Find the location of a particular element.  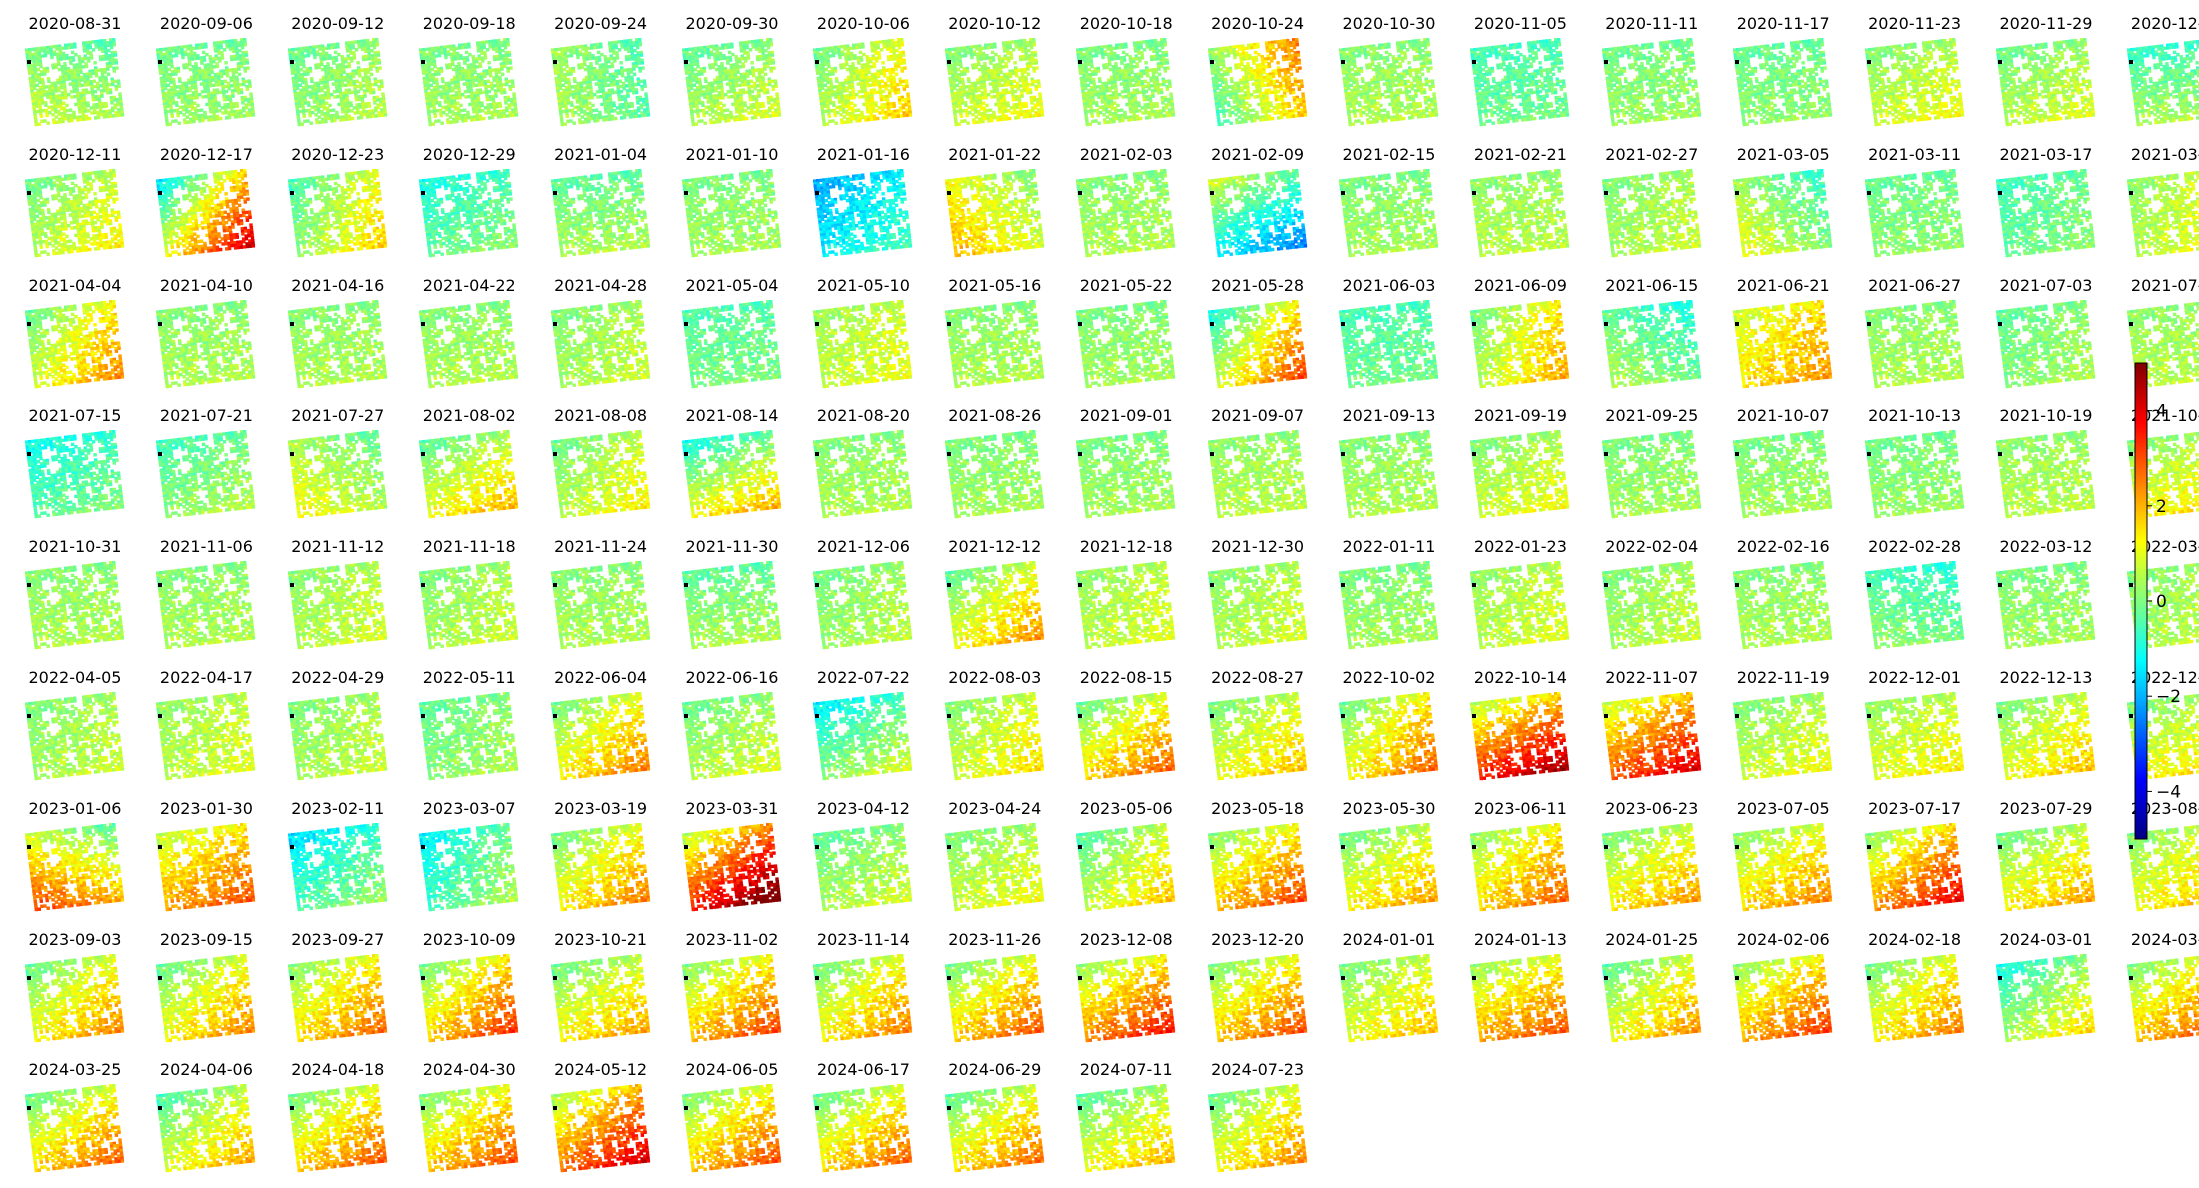

panel-date-title: 2020-10-12 is located at coordinates (995, 24).